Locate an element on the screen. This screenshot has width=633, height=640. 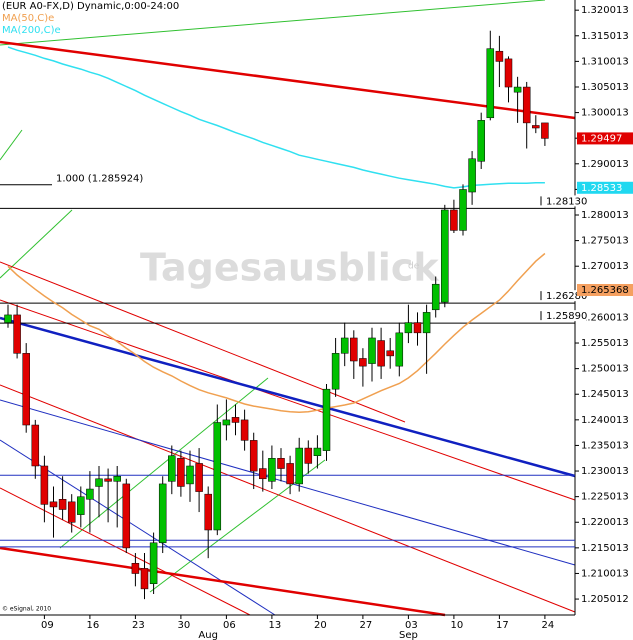
x-tick-label: 13 is located at coordinates (275, 625).